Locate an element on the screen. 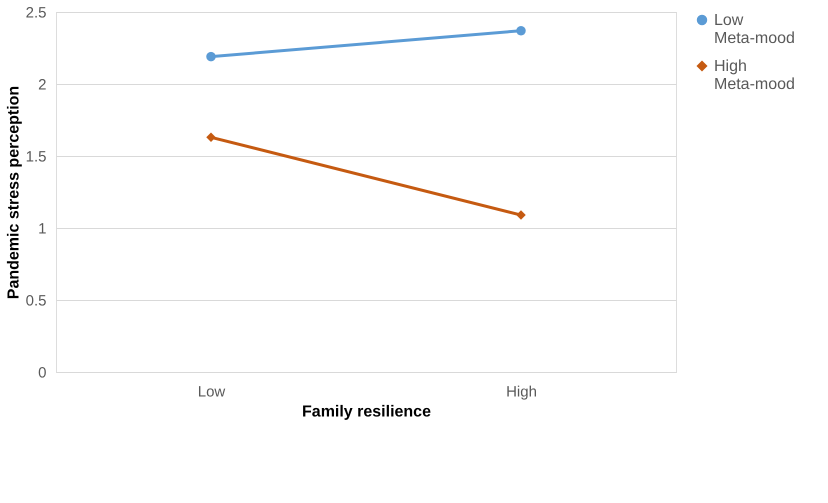  x-tick-label: Low is located at coordinates (212, 392).